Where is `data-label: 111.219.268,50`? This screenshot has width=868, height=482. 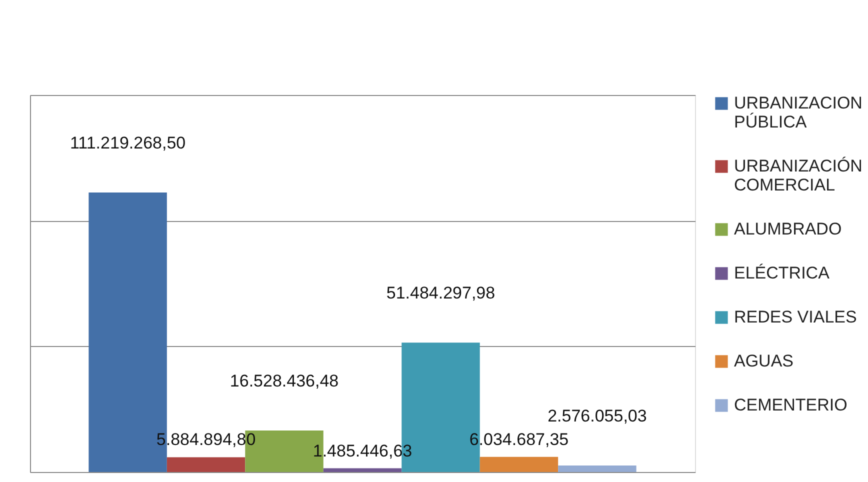
data-label: 111.219.268,50 is located at coordinates (128, 142).